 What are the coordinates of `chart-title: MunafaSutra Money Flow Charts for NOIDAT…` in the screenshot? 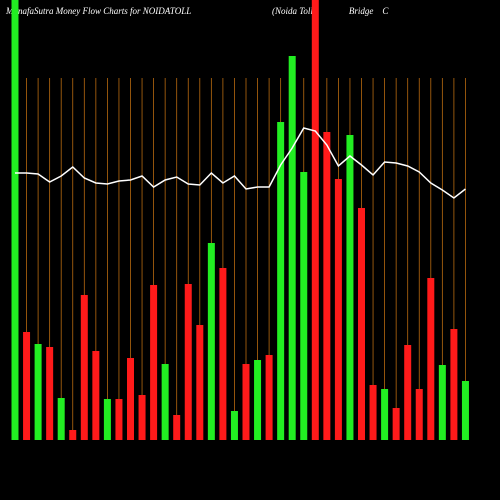 It's located at (98, 11).